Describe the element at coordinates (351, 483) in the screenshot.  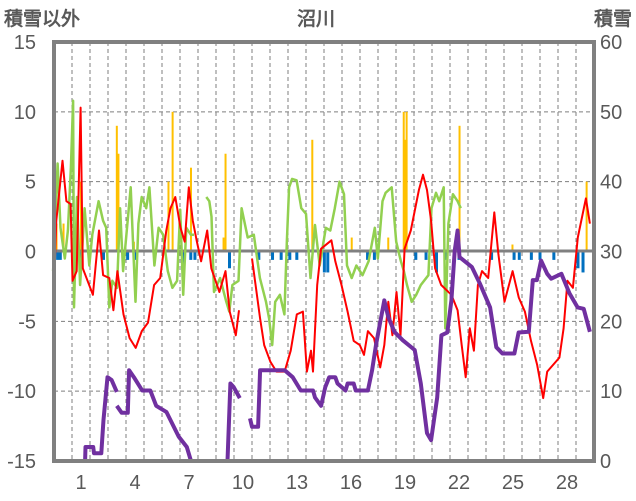
I see `x-tick-label: 16` at that location.